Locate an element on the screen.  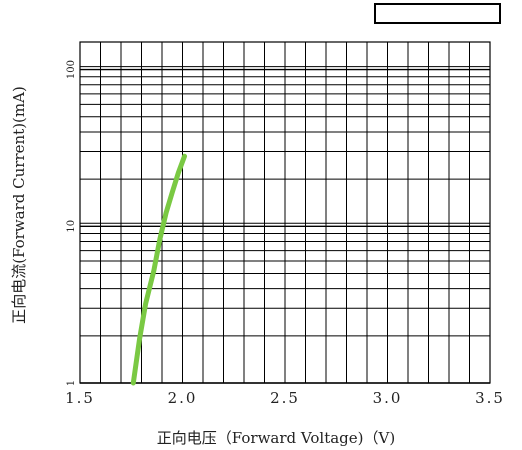
x-tick-label: 2.0 is located at coordinates (183, 398).